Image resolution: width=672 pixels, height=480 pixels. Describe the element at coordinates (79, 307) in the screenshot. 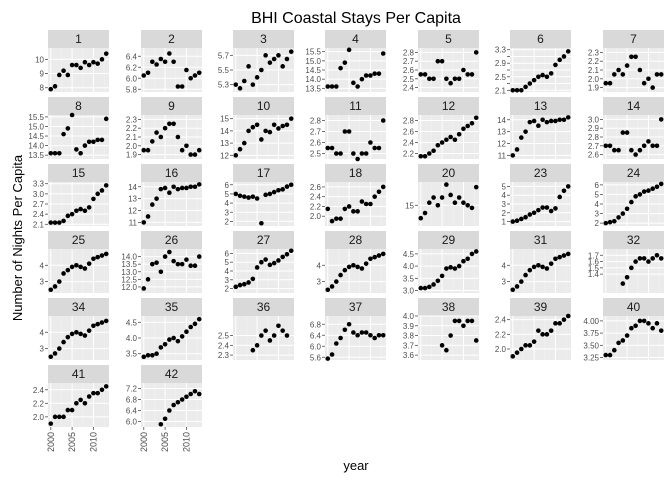

I see `facet-strip-label: 34` at that location.